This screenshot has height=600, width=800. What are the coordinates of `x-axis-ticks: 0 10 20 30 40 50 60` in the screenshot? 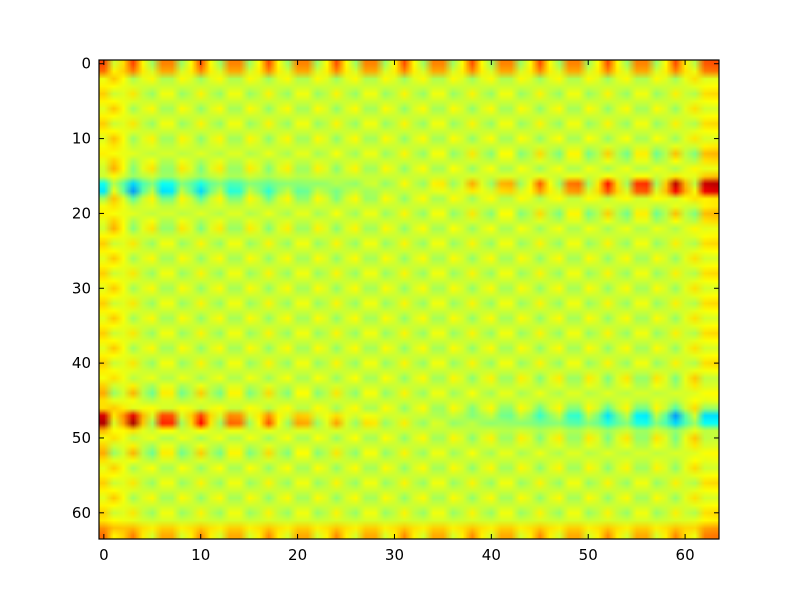 It's located at (397, 555).